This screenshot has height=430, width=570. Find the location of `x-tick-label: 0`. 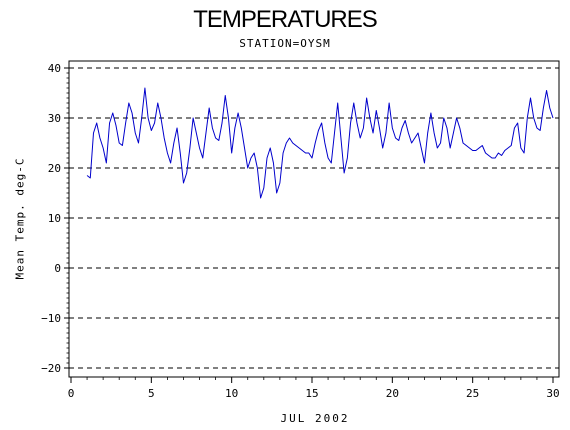

x-tick-label: 0 is located at coordinates (71, 393).